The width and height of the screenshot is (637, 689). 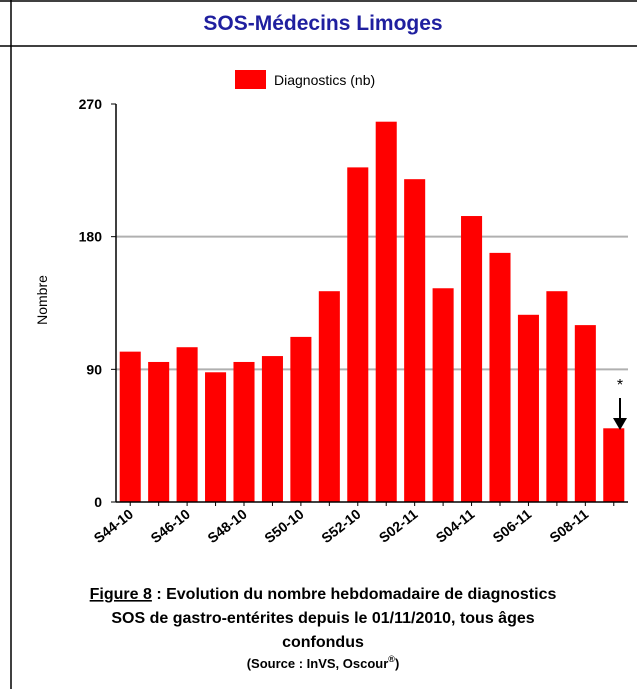 I want to click on x-tick-label: S08-11, so click(x=568, y=526).